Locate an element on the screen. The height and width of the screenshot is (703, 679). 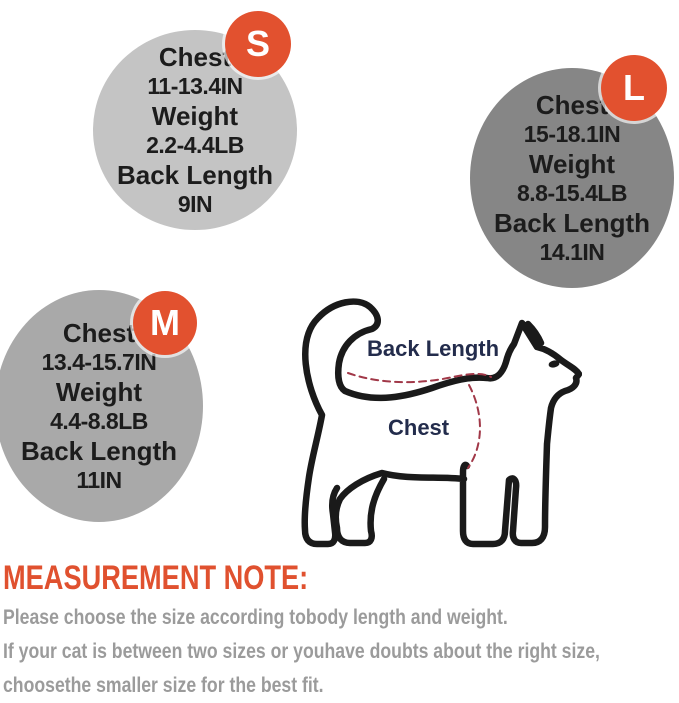
diagram-chest-label: Chest is located at coordinates (419, 427).